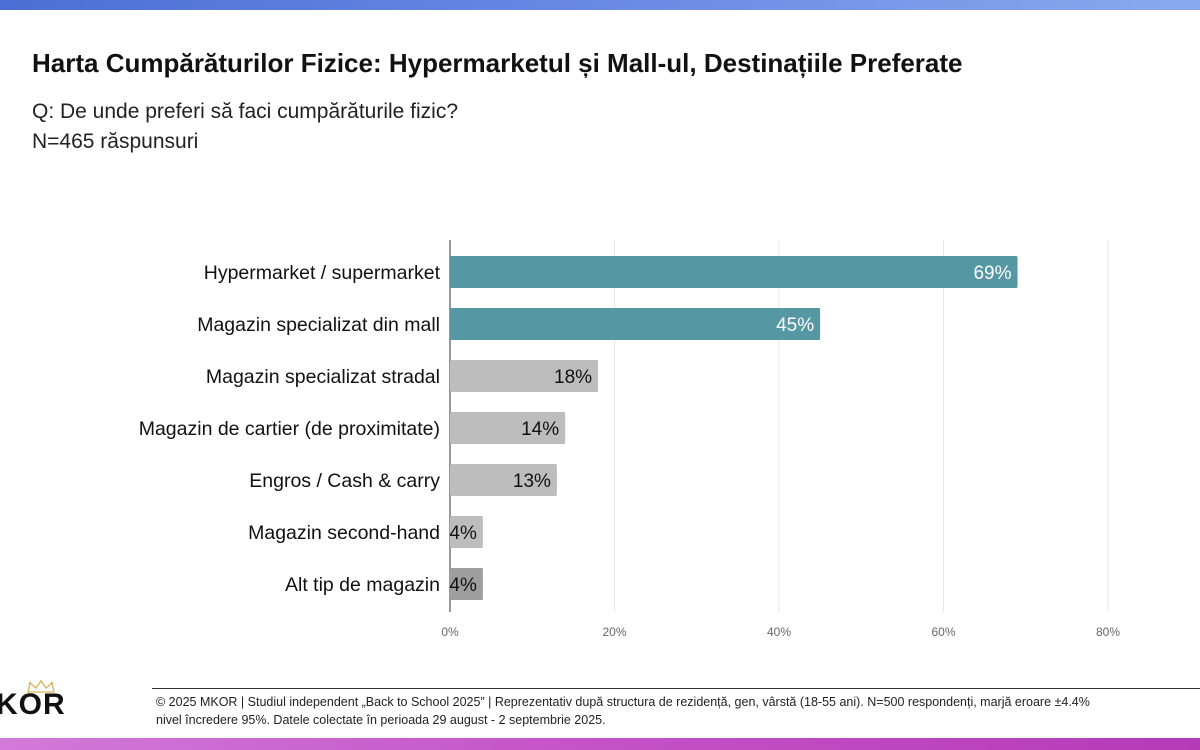  Describe the element at coordinates (600, 5) in the screenshot. I see `top-accent-band` at that location.